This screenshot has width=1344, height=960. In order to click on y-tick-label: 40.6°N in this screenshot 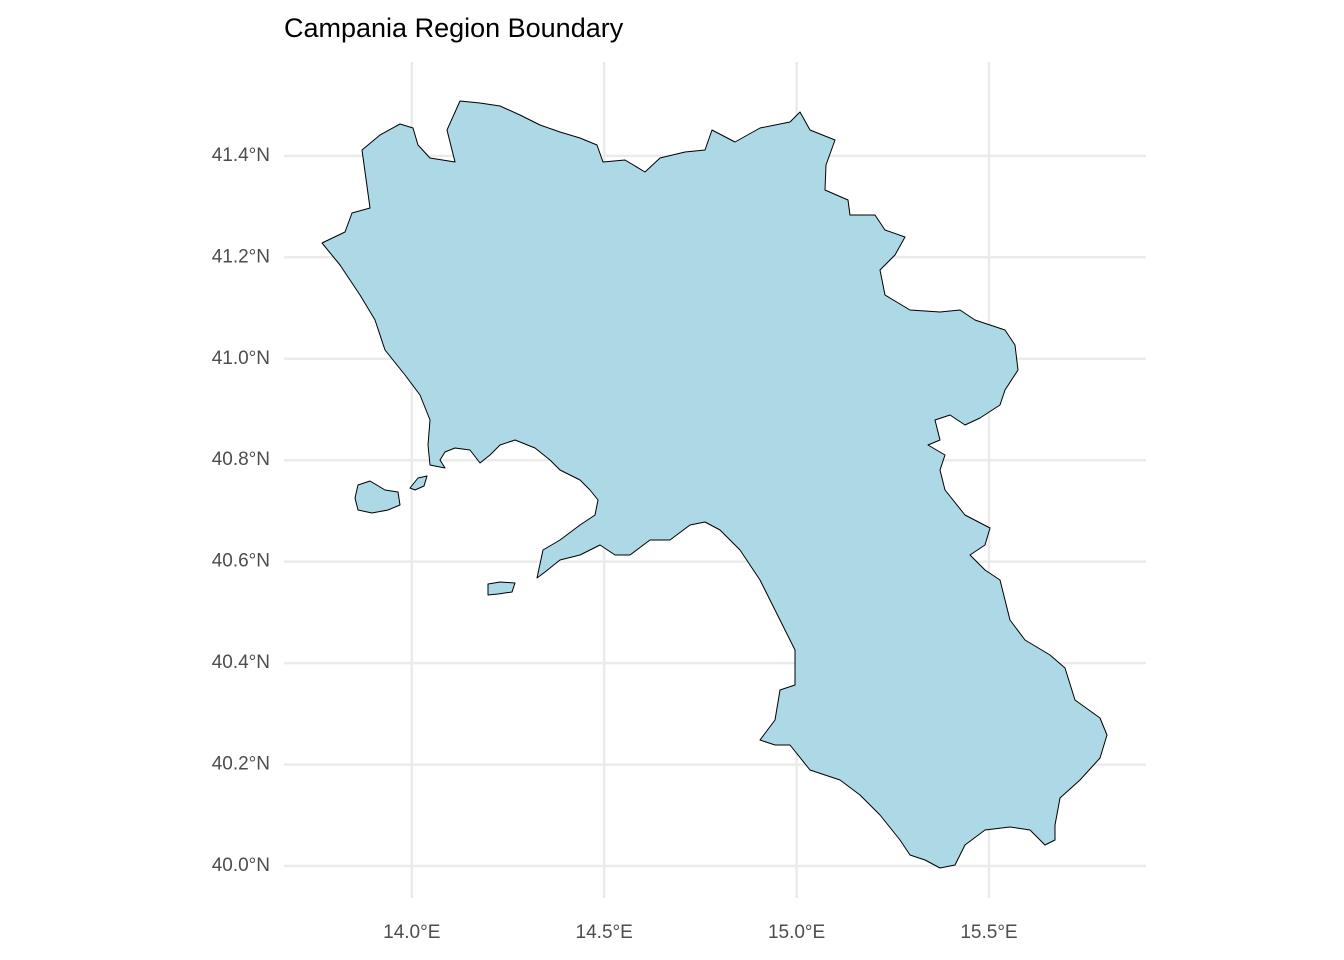, I will do `click(241, 561)`.